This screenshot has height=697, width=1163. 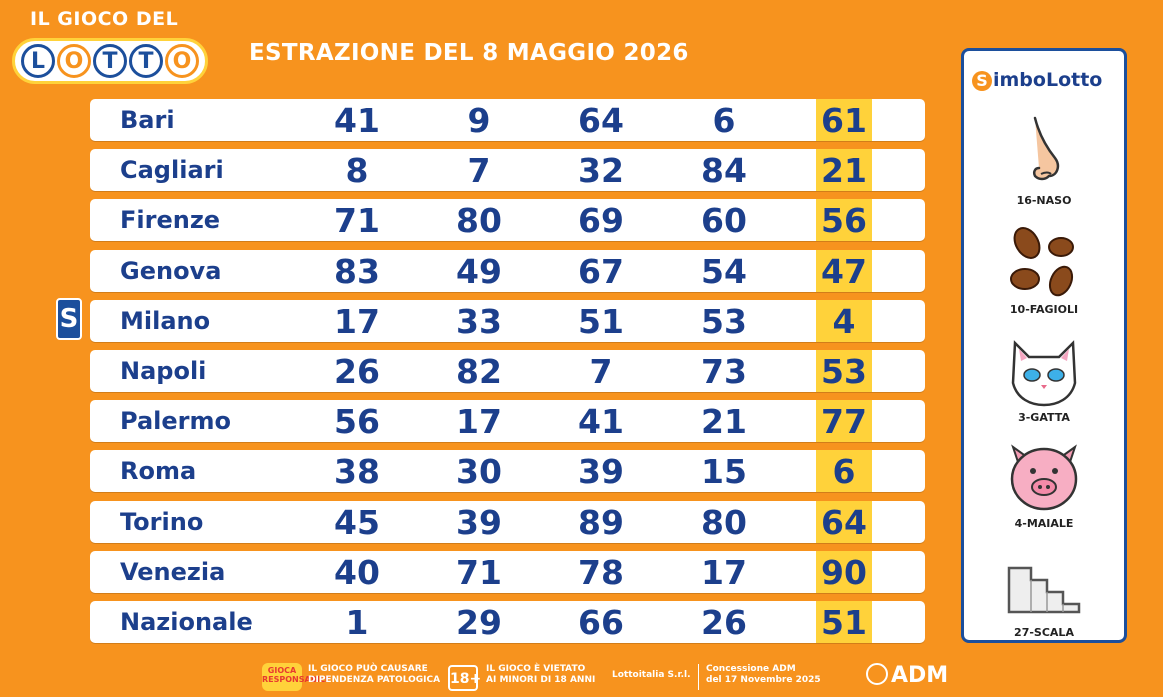 What do you see at coordinates (357, 622) in the screenshot?
I see `extracted-number: 1` at bounding box center [357, 622].